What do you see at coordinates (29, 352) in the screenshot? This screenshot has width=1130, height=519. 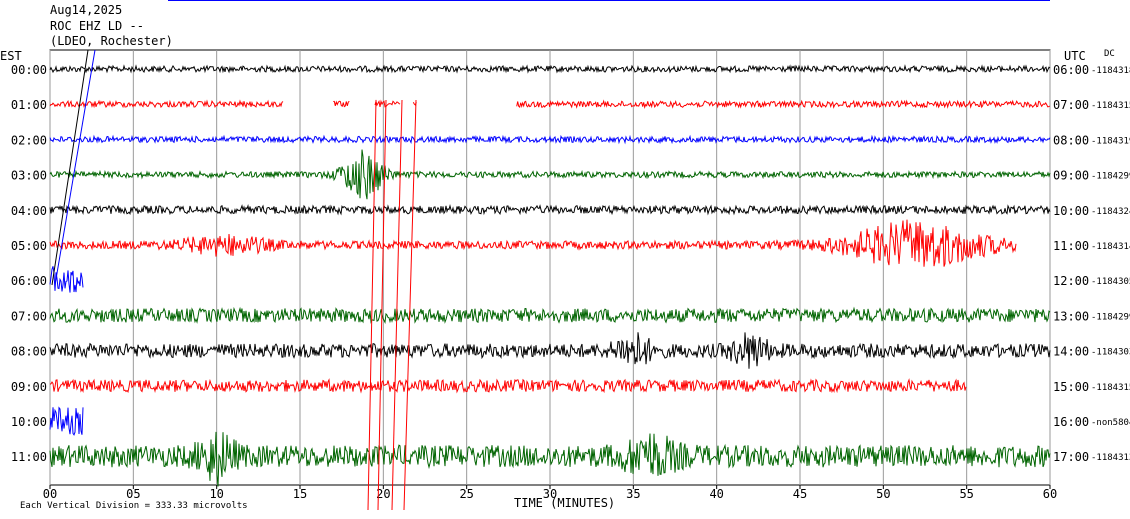 I see `est-time-label: 08:00` at bounding box center [29, 352].